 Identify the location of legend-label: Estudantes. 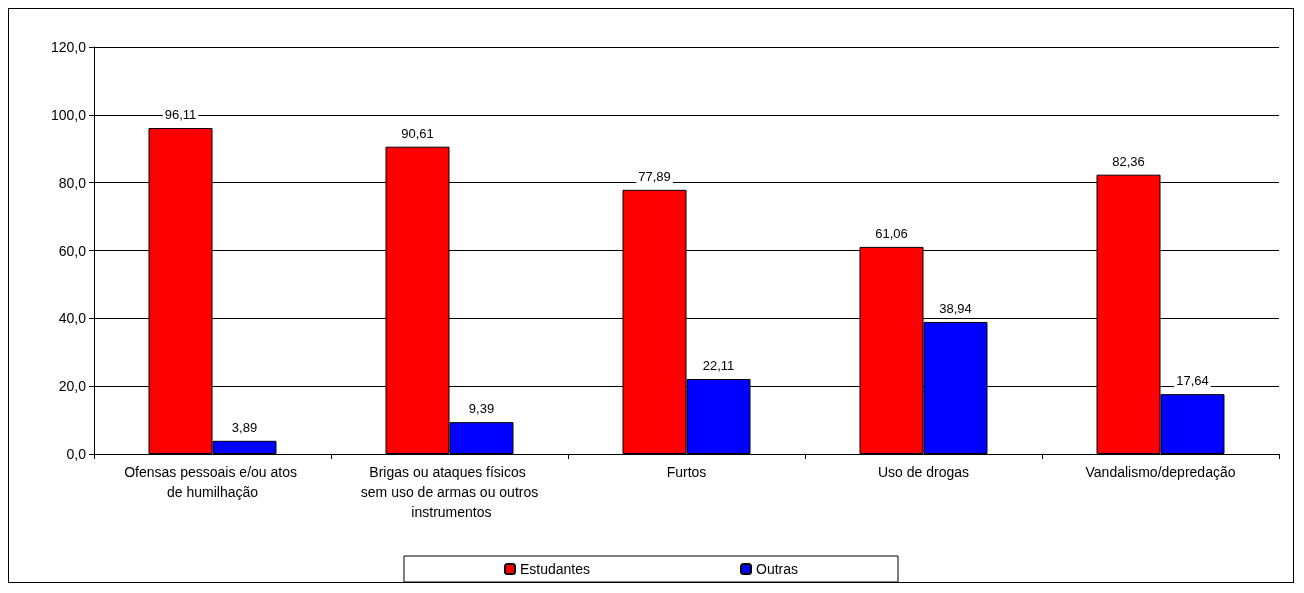
(555, 569).